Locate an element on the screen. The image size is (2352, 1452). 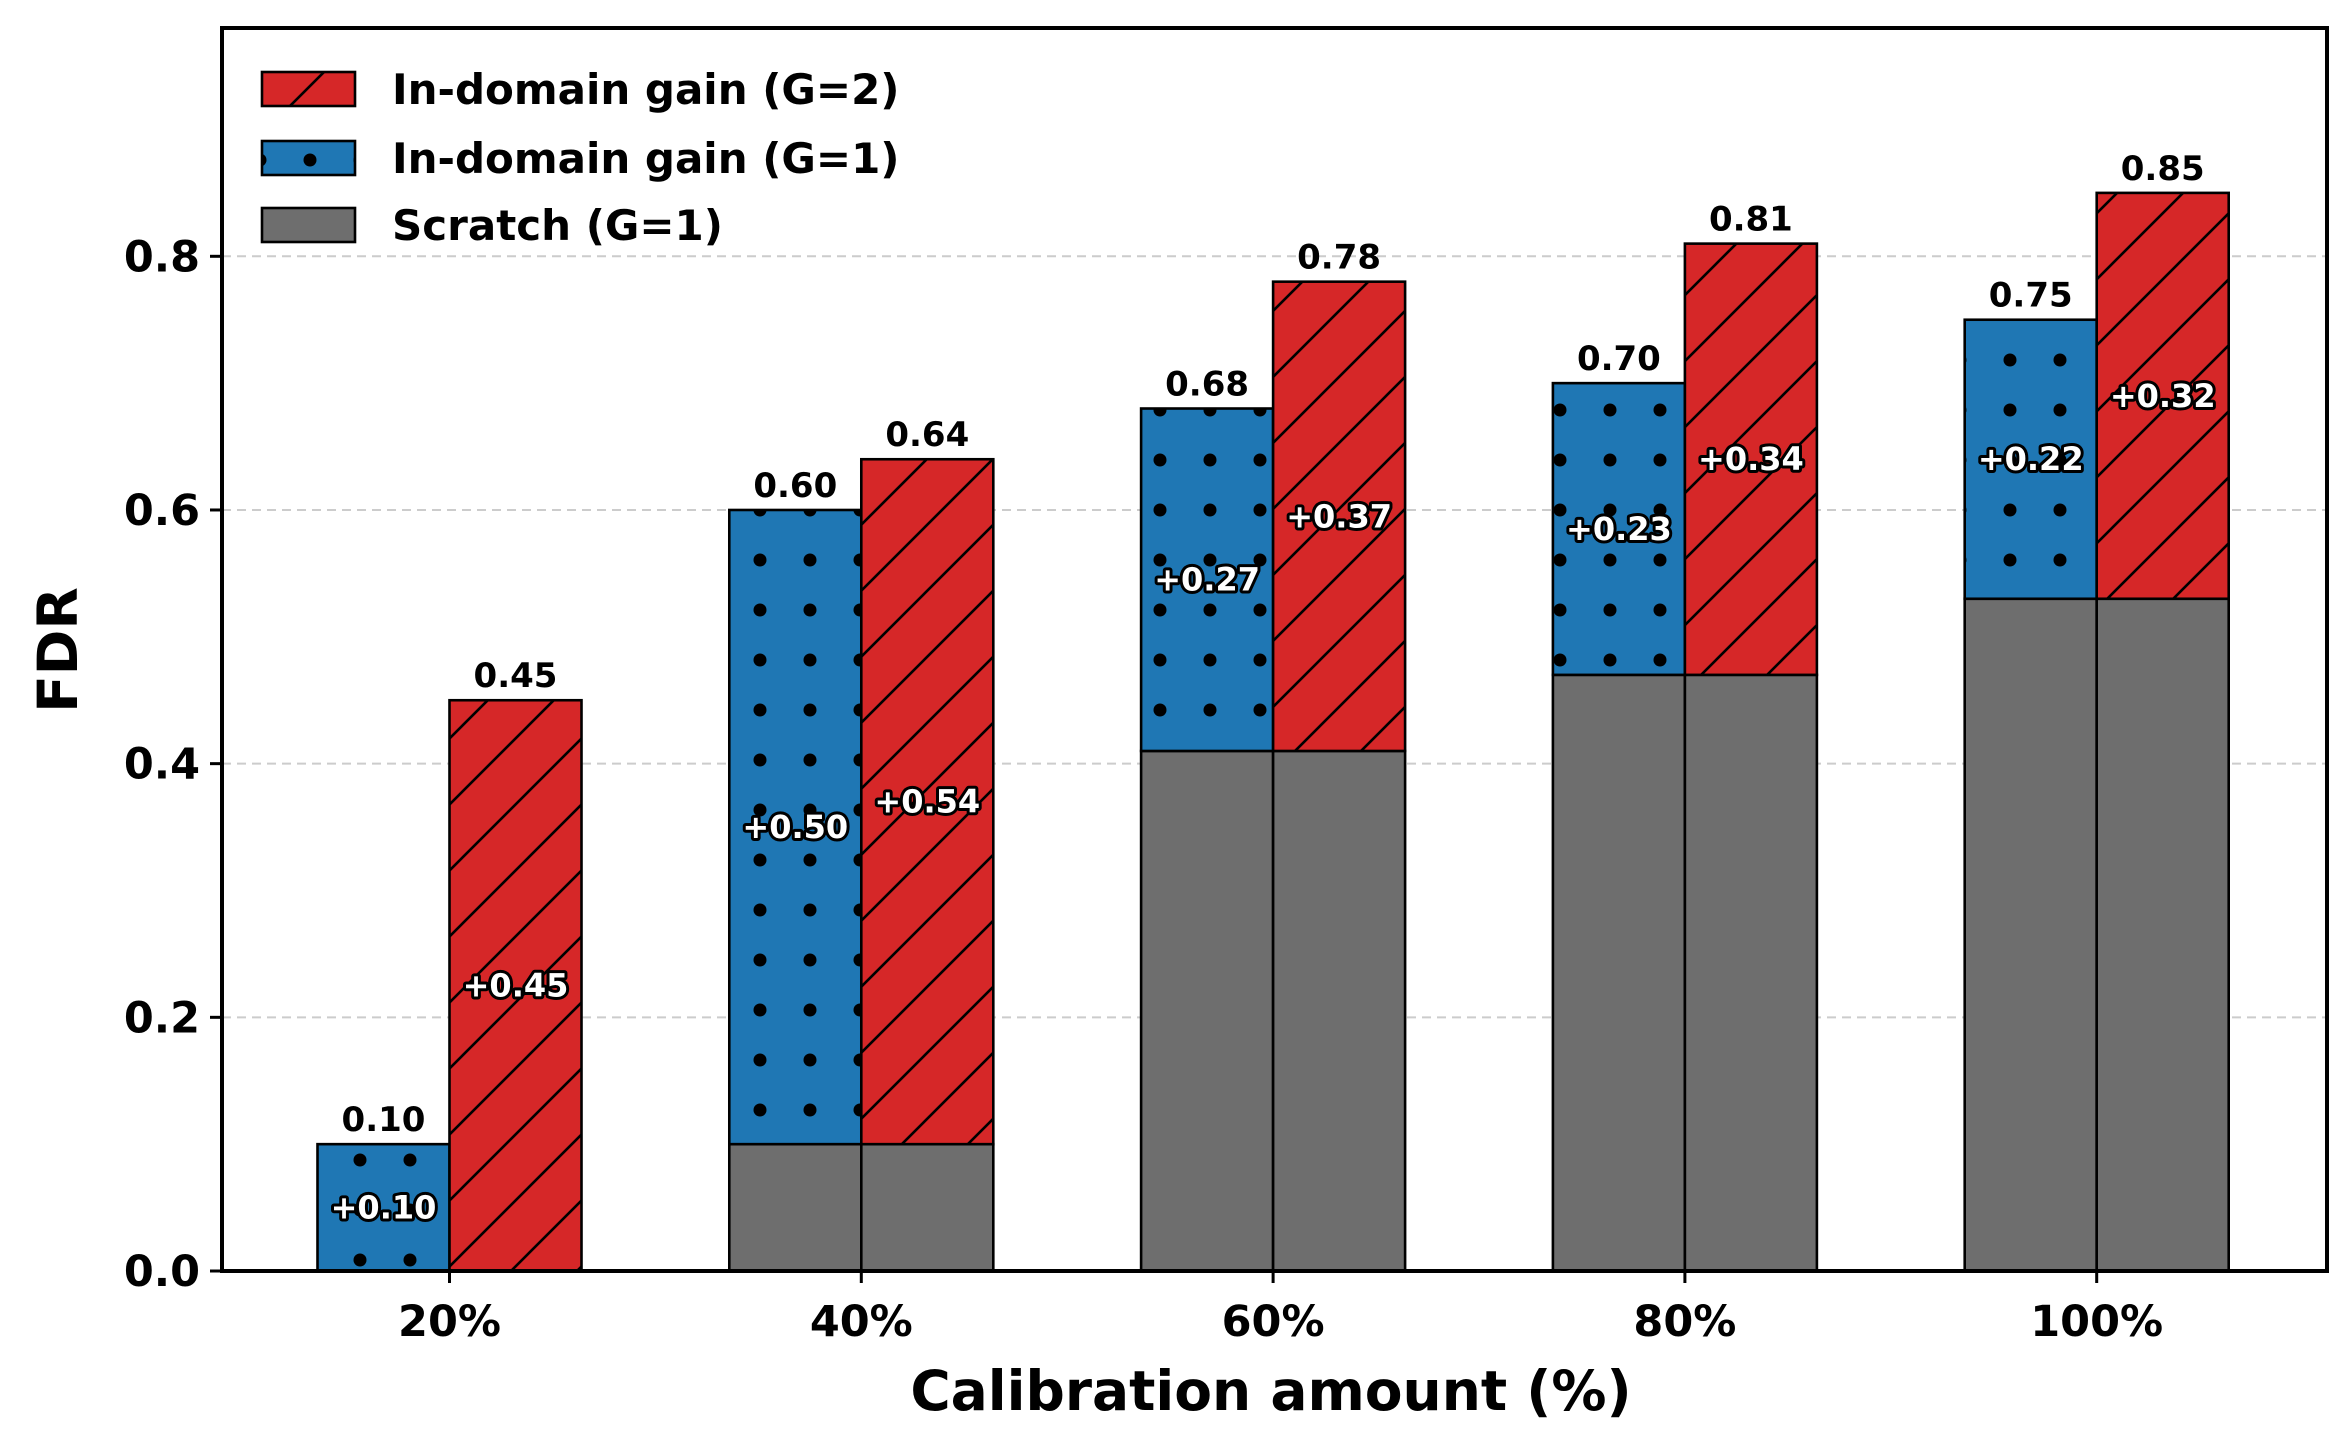
gain-label-g2: +0.32 is located at coordinates (2163, 396).